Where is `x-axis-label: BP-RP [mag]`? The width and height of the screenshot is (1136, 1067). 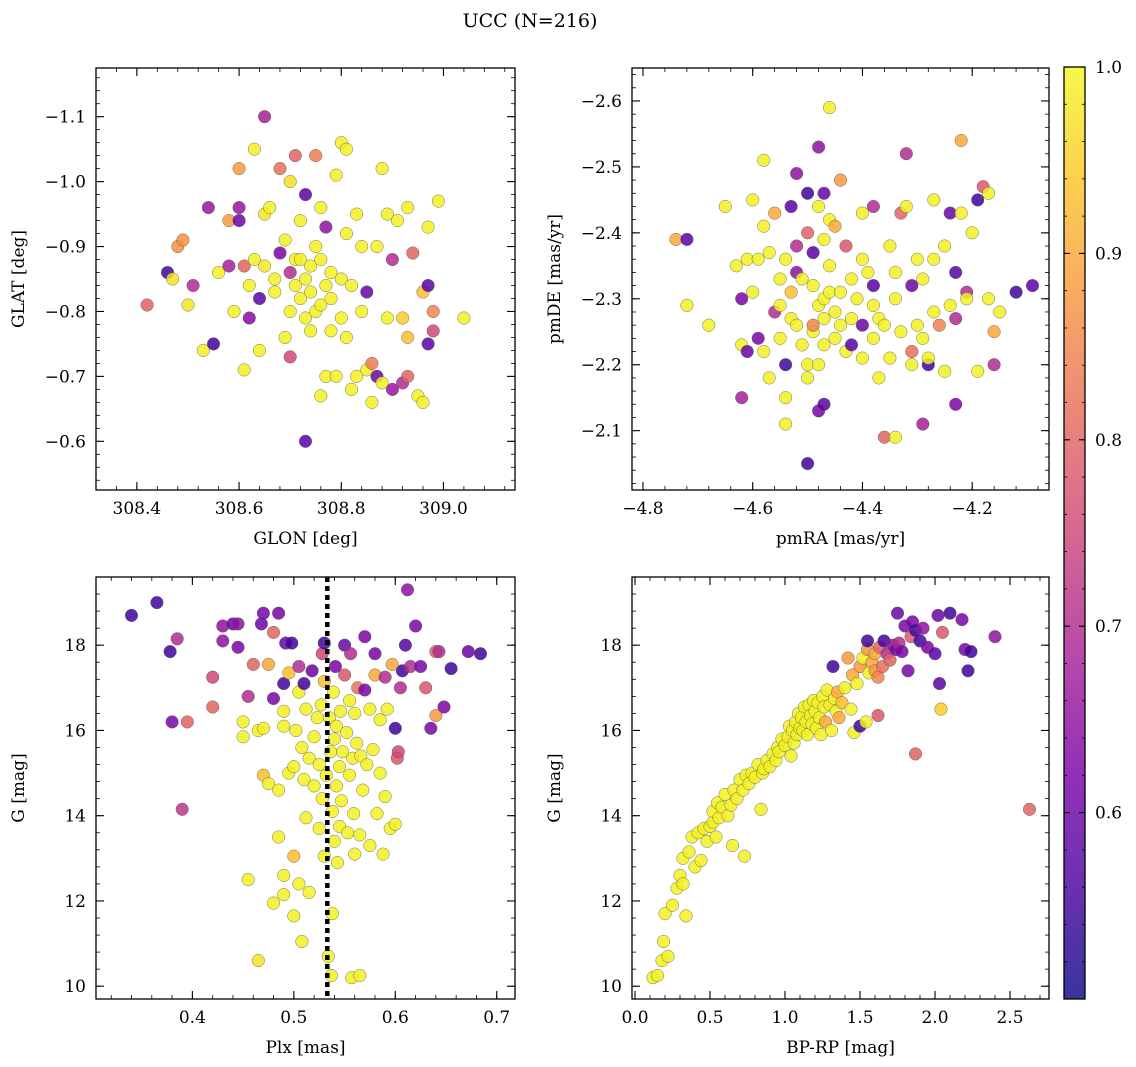
x-axis-label: BP-RP [mag] is located at coordinates (840, 1048).